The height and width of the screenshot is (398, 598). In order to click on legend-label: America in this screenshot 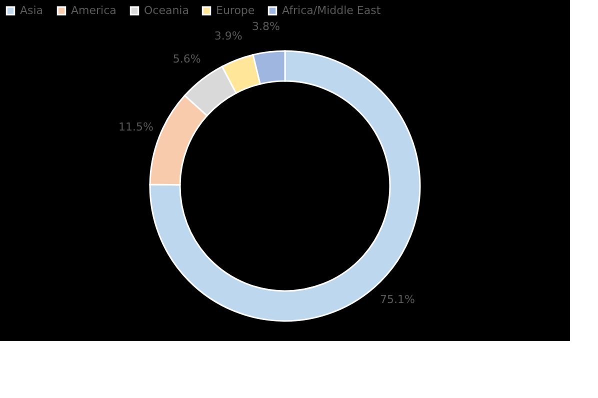, I will do `click(93, 10)`.